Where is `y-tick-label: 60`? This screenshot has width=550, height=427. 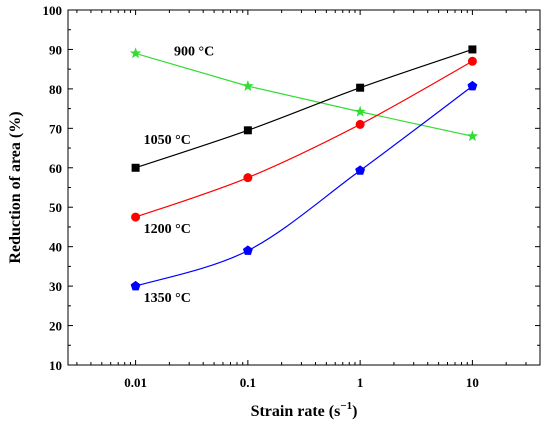 y-tick-label: 60 is located at coordinates (55, 168).